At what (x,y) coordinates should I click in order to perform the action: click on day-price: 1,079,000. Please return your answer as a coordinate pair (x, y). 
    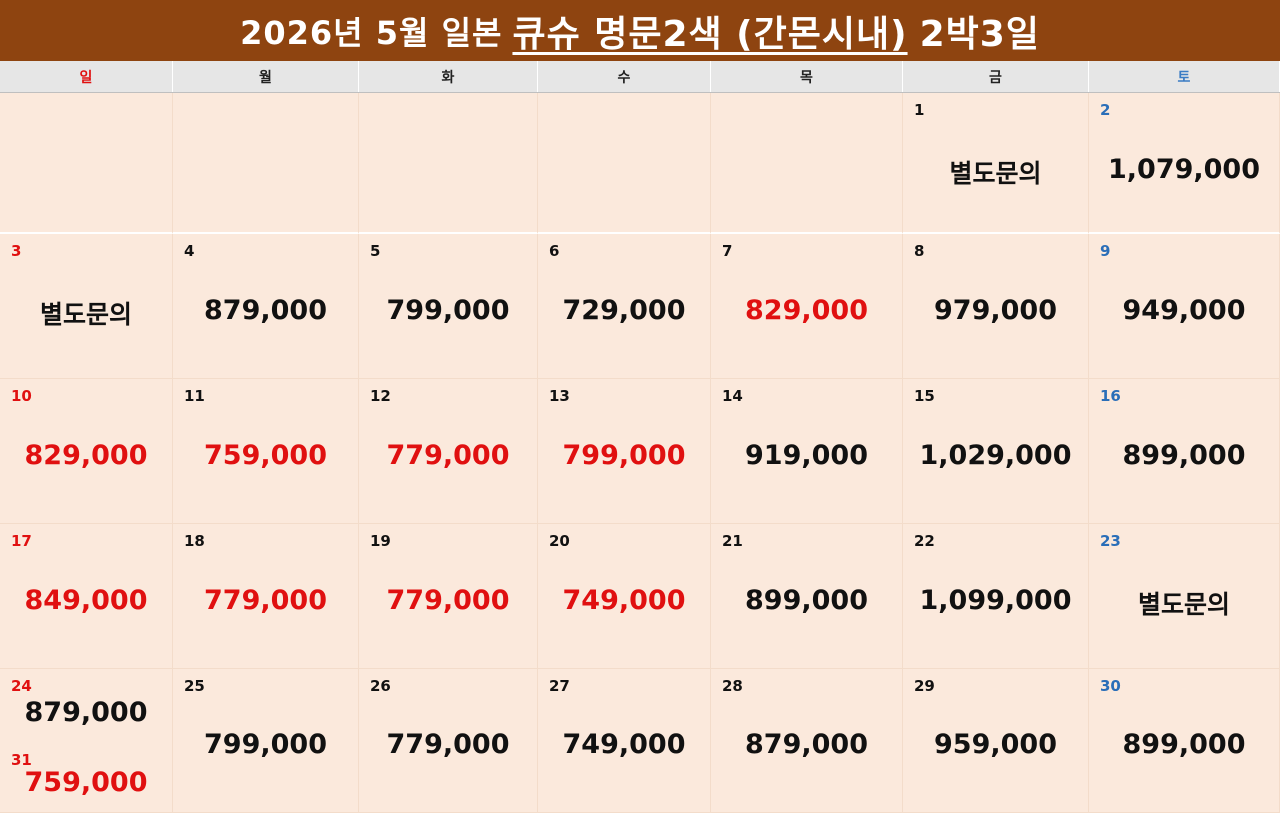
    Looking at the image, I should click on (1184, 169).